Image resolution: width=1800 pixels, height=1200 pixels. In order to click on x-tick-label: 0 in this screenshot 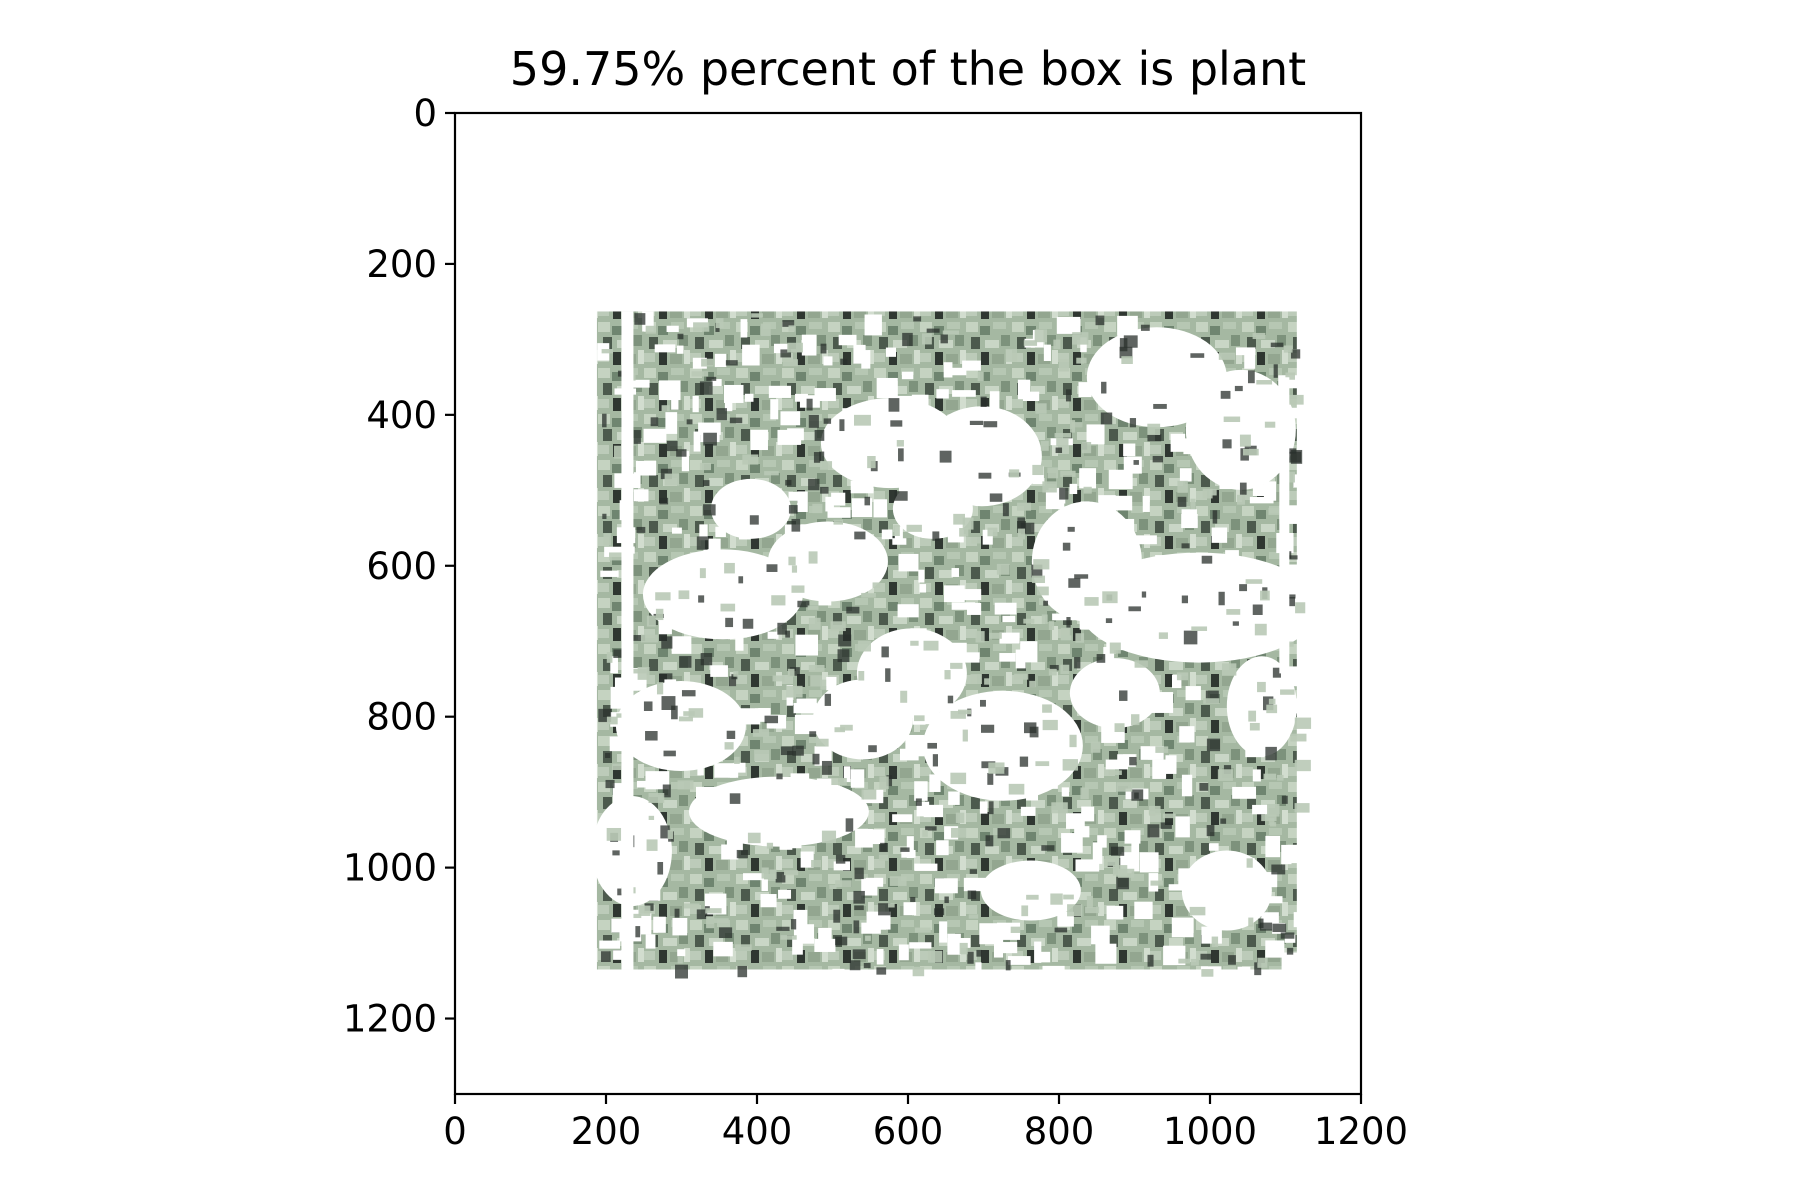, I will do `click(455, 1131)`.